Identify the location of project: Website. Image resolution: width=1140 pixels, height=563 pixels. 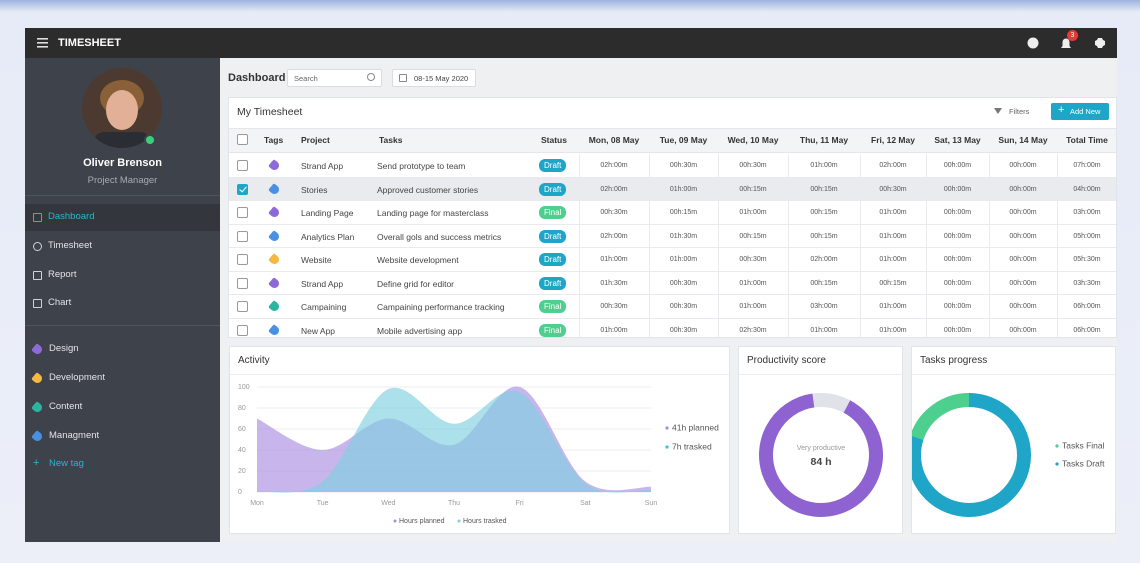
(316, 260).